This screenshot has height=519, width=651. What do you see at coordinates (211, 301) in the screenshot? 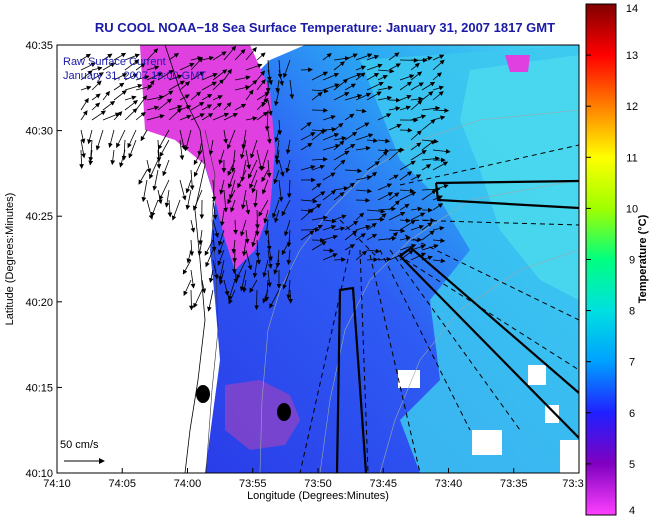
I see `shoreline-inner` at bounding box center [211, 301].